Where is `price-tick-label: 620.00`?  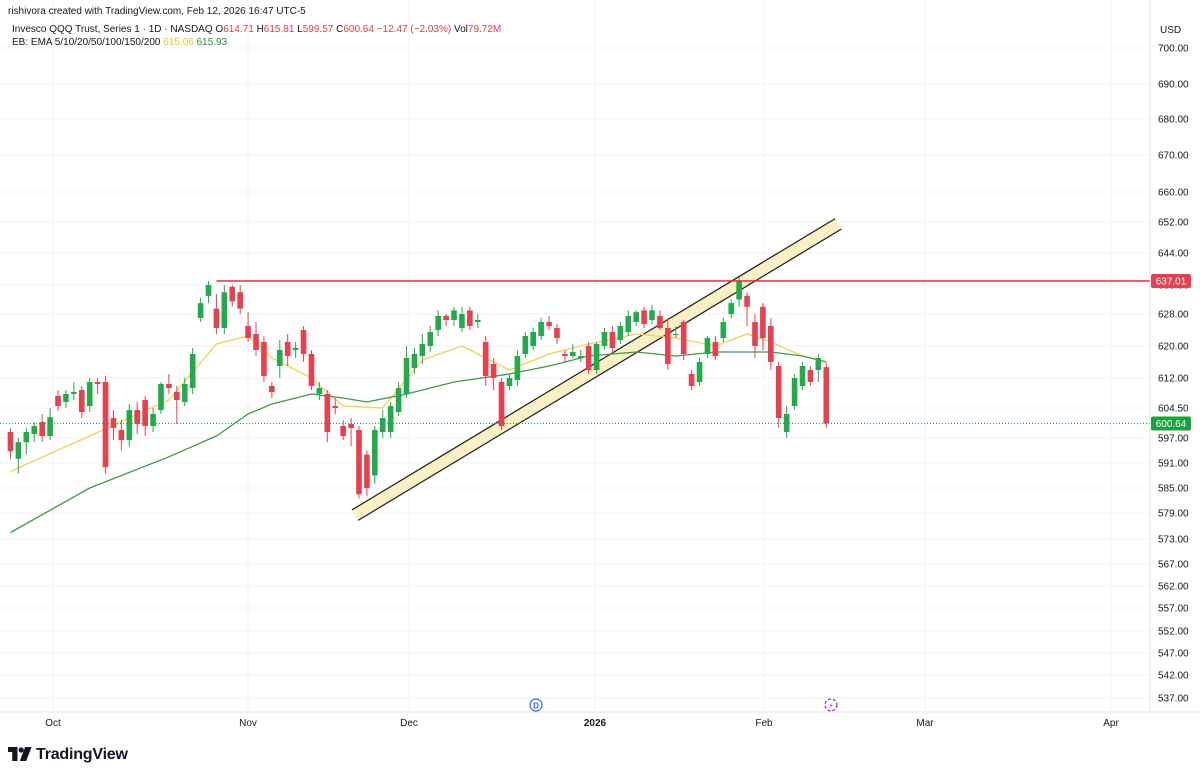
price-tick-label: 620.00 is located at coordinates (1173, 347).